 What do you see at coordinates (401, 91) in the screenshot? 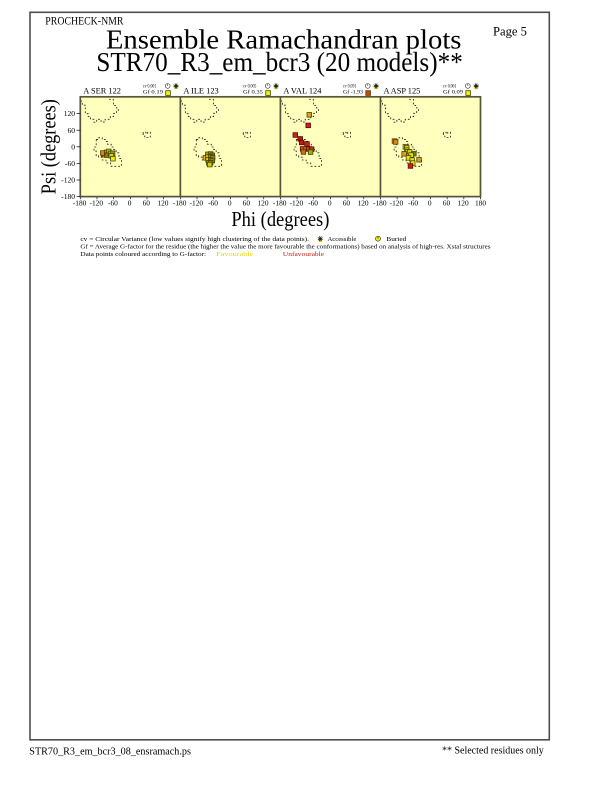
I see `svg-text: A ASP 125` at bounding box center [401, 91].